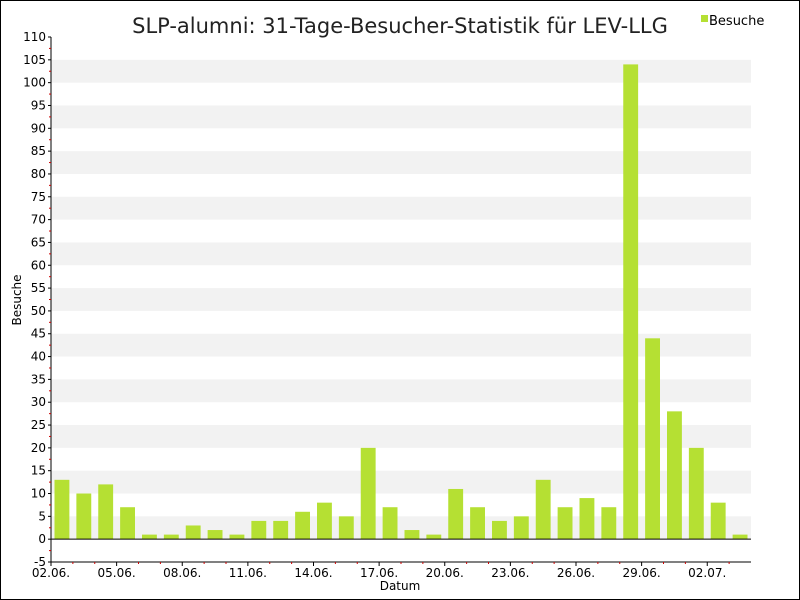 This screenshot has height=600, width=800. What do you see at coordinates (38, 288) in the screenshot?
I see `y-tick-label: 55` at bounding box center [38, 288].